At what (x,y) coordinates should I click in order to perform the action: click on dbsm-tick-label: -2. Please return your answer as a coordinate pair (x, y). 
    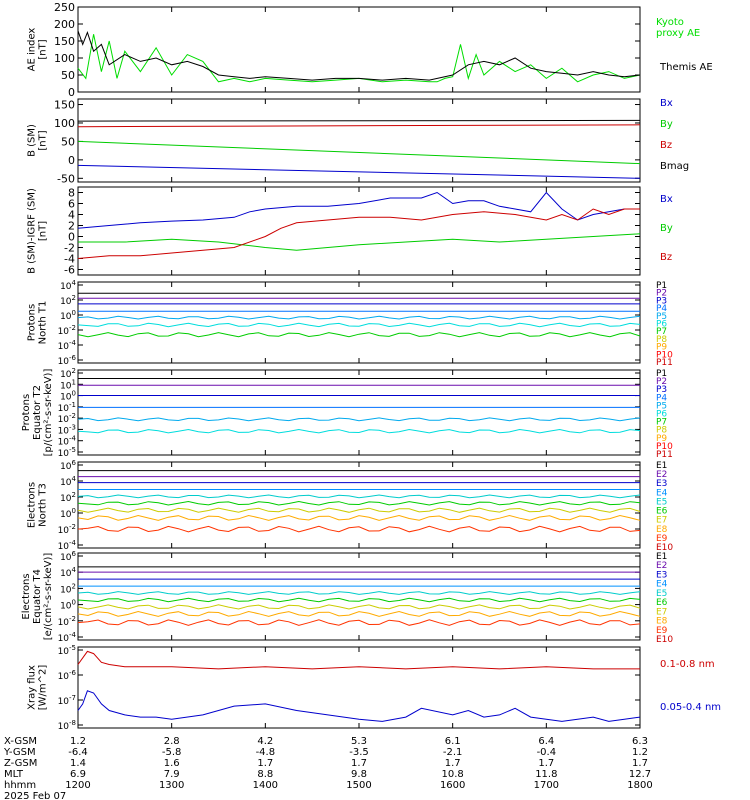
    Looking at the image, I should click on (69, 248).